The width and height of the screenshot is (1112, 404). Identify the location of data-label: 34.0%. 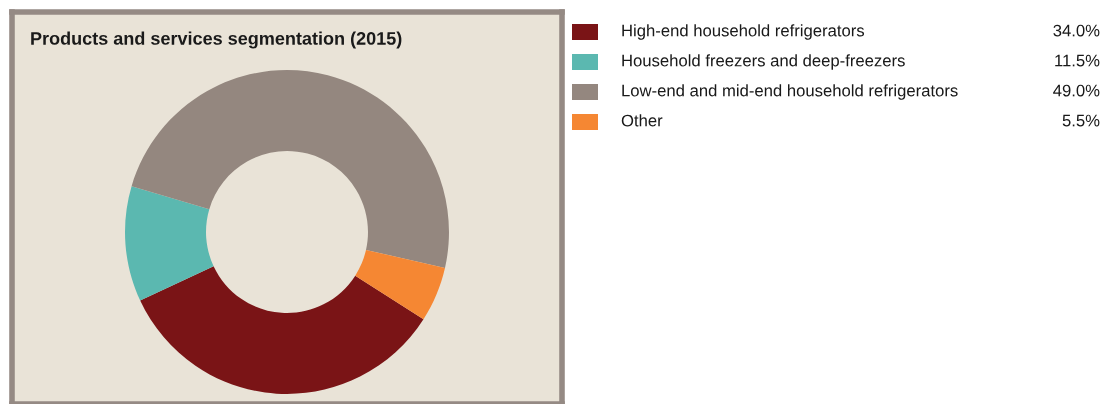
(1076, 30).